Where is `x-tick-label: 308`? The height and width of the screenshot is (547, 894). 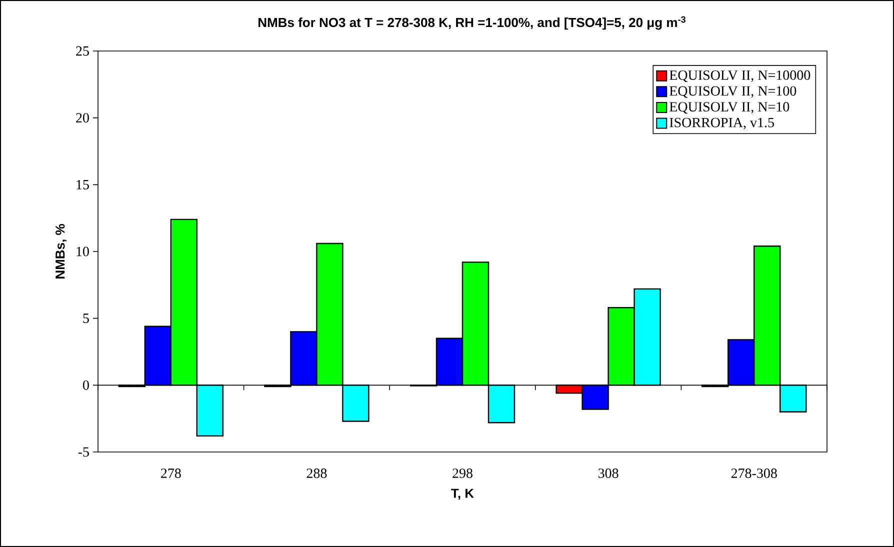 x-tick-label: 308 is located at coordinates (608, 473).